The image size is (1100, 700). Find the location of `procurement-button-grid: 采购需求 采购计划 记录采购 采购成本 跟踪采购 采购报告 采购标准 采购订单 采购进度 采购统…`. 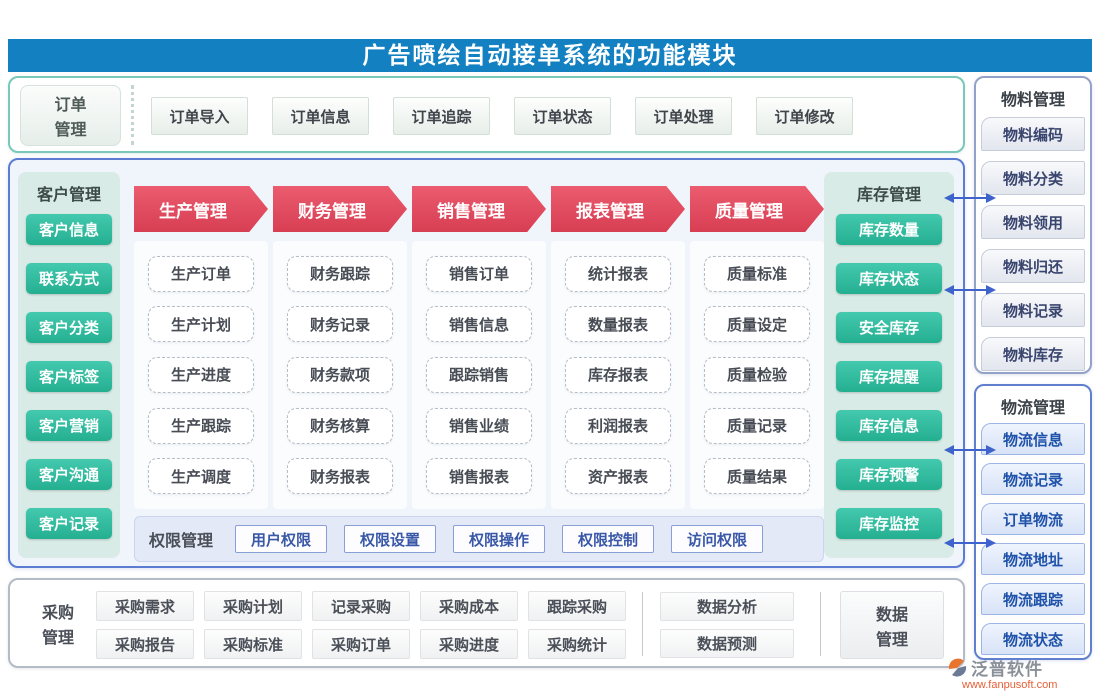

procurement-button-grid: 采购需求 采购计划 记录采购 采购成本 跟踪采购 采购报告 采购标准 采购订单 采购进度 采购统… is located at coordinates (361, 625).